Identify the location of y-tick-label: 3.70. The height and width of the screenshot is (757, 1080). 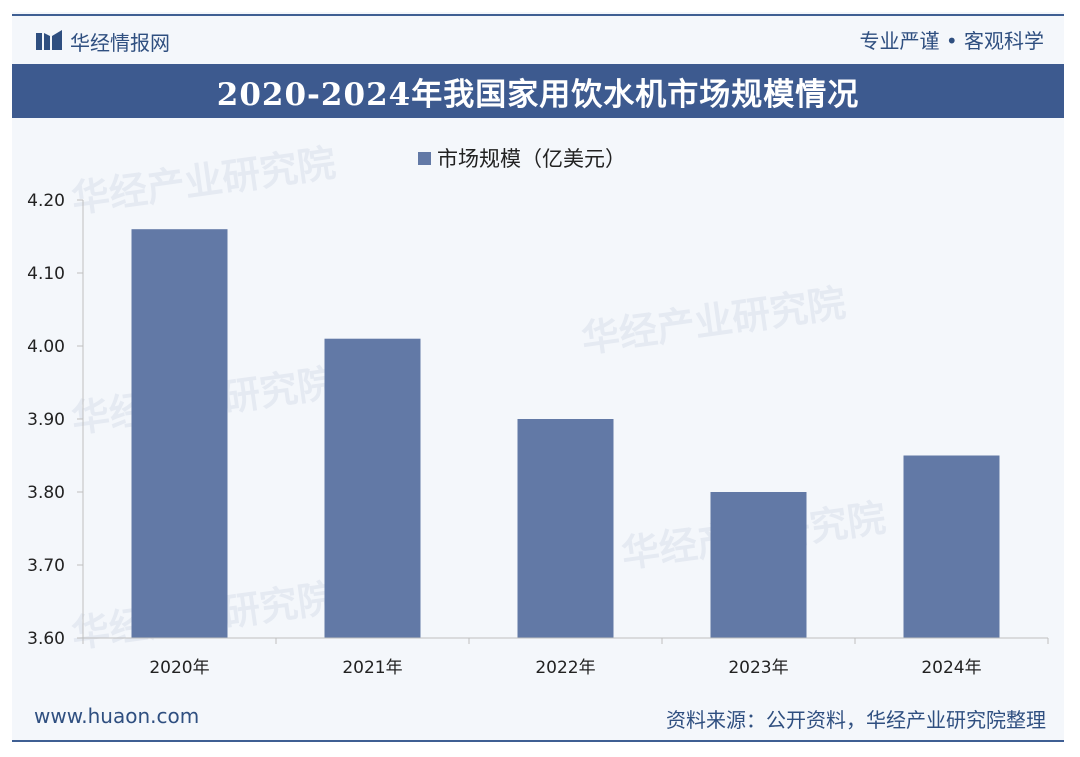
(46, 566).